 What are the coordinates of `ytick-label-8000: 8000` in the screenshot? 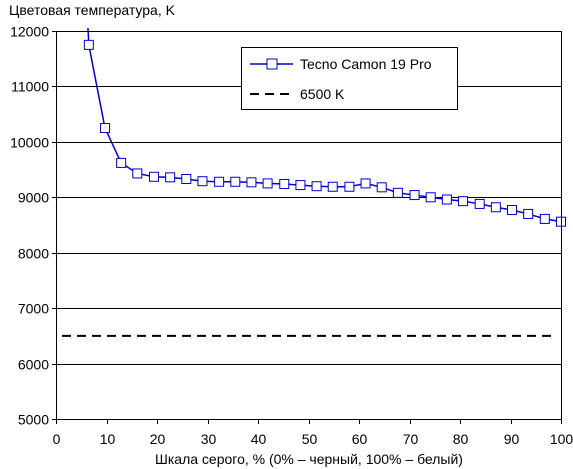 It's located at (33, 254).